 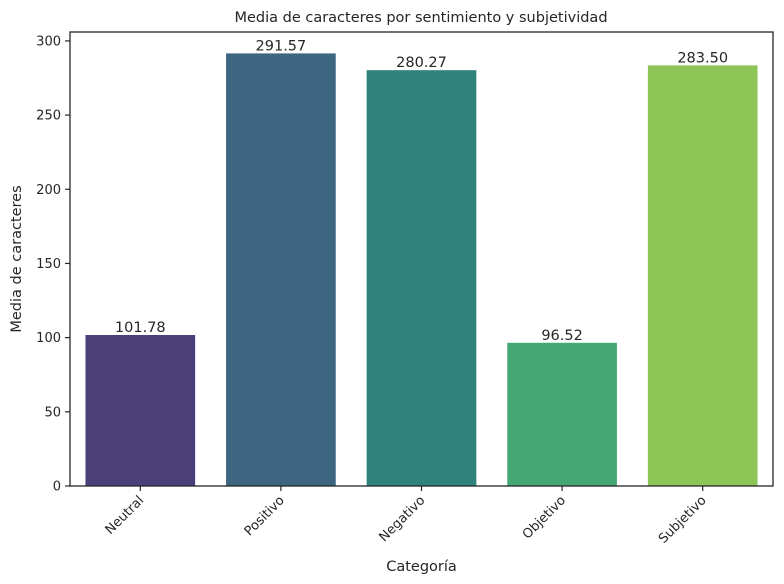 I want to click on data-label-objetivo: 96.52, so click(x=562, y=336).